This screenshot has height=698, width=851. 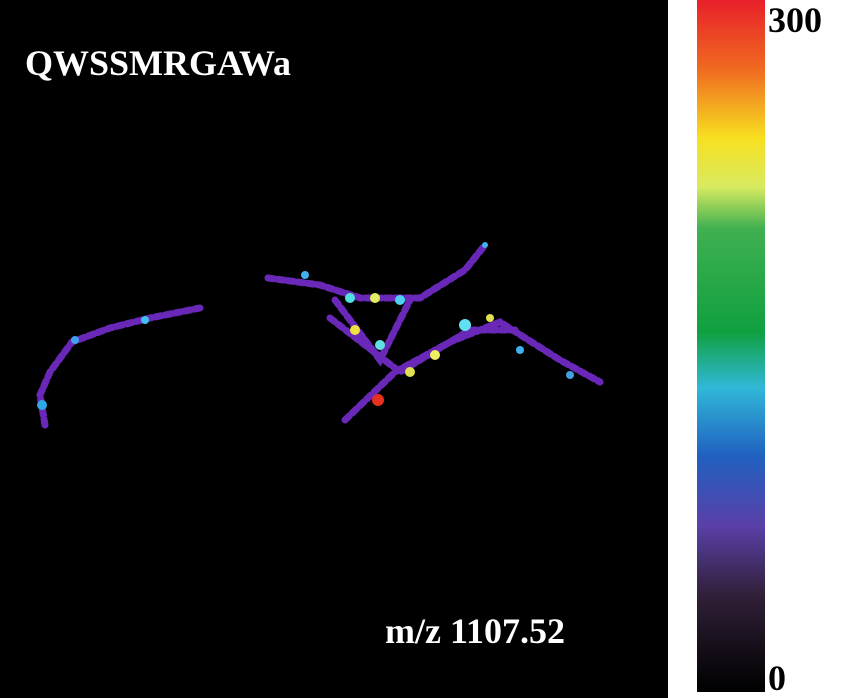 I want to click on colorbar-min-label: 0, so click(x=777, y=678).